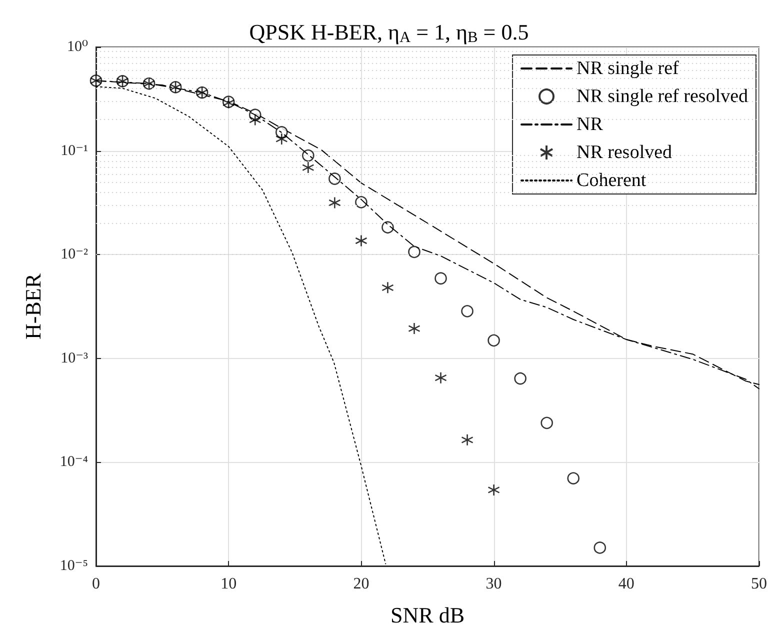 The image size is (770, 631). Describe the element at coordinates (624, 152) in the screenshot. I see `legend-label: NR resolved` at that location.